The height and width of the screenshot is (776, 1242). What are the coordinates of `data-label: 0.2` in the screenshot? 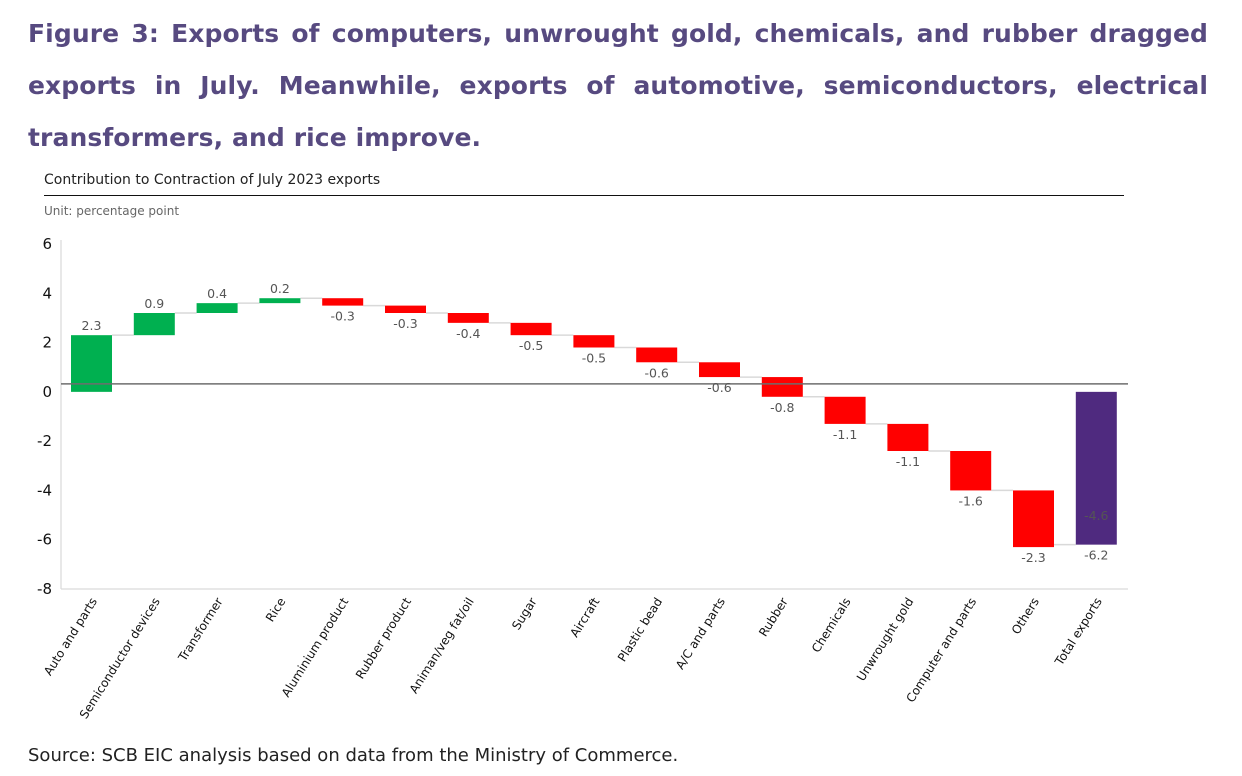 It's located at (280, 288).